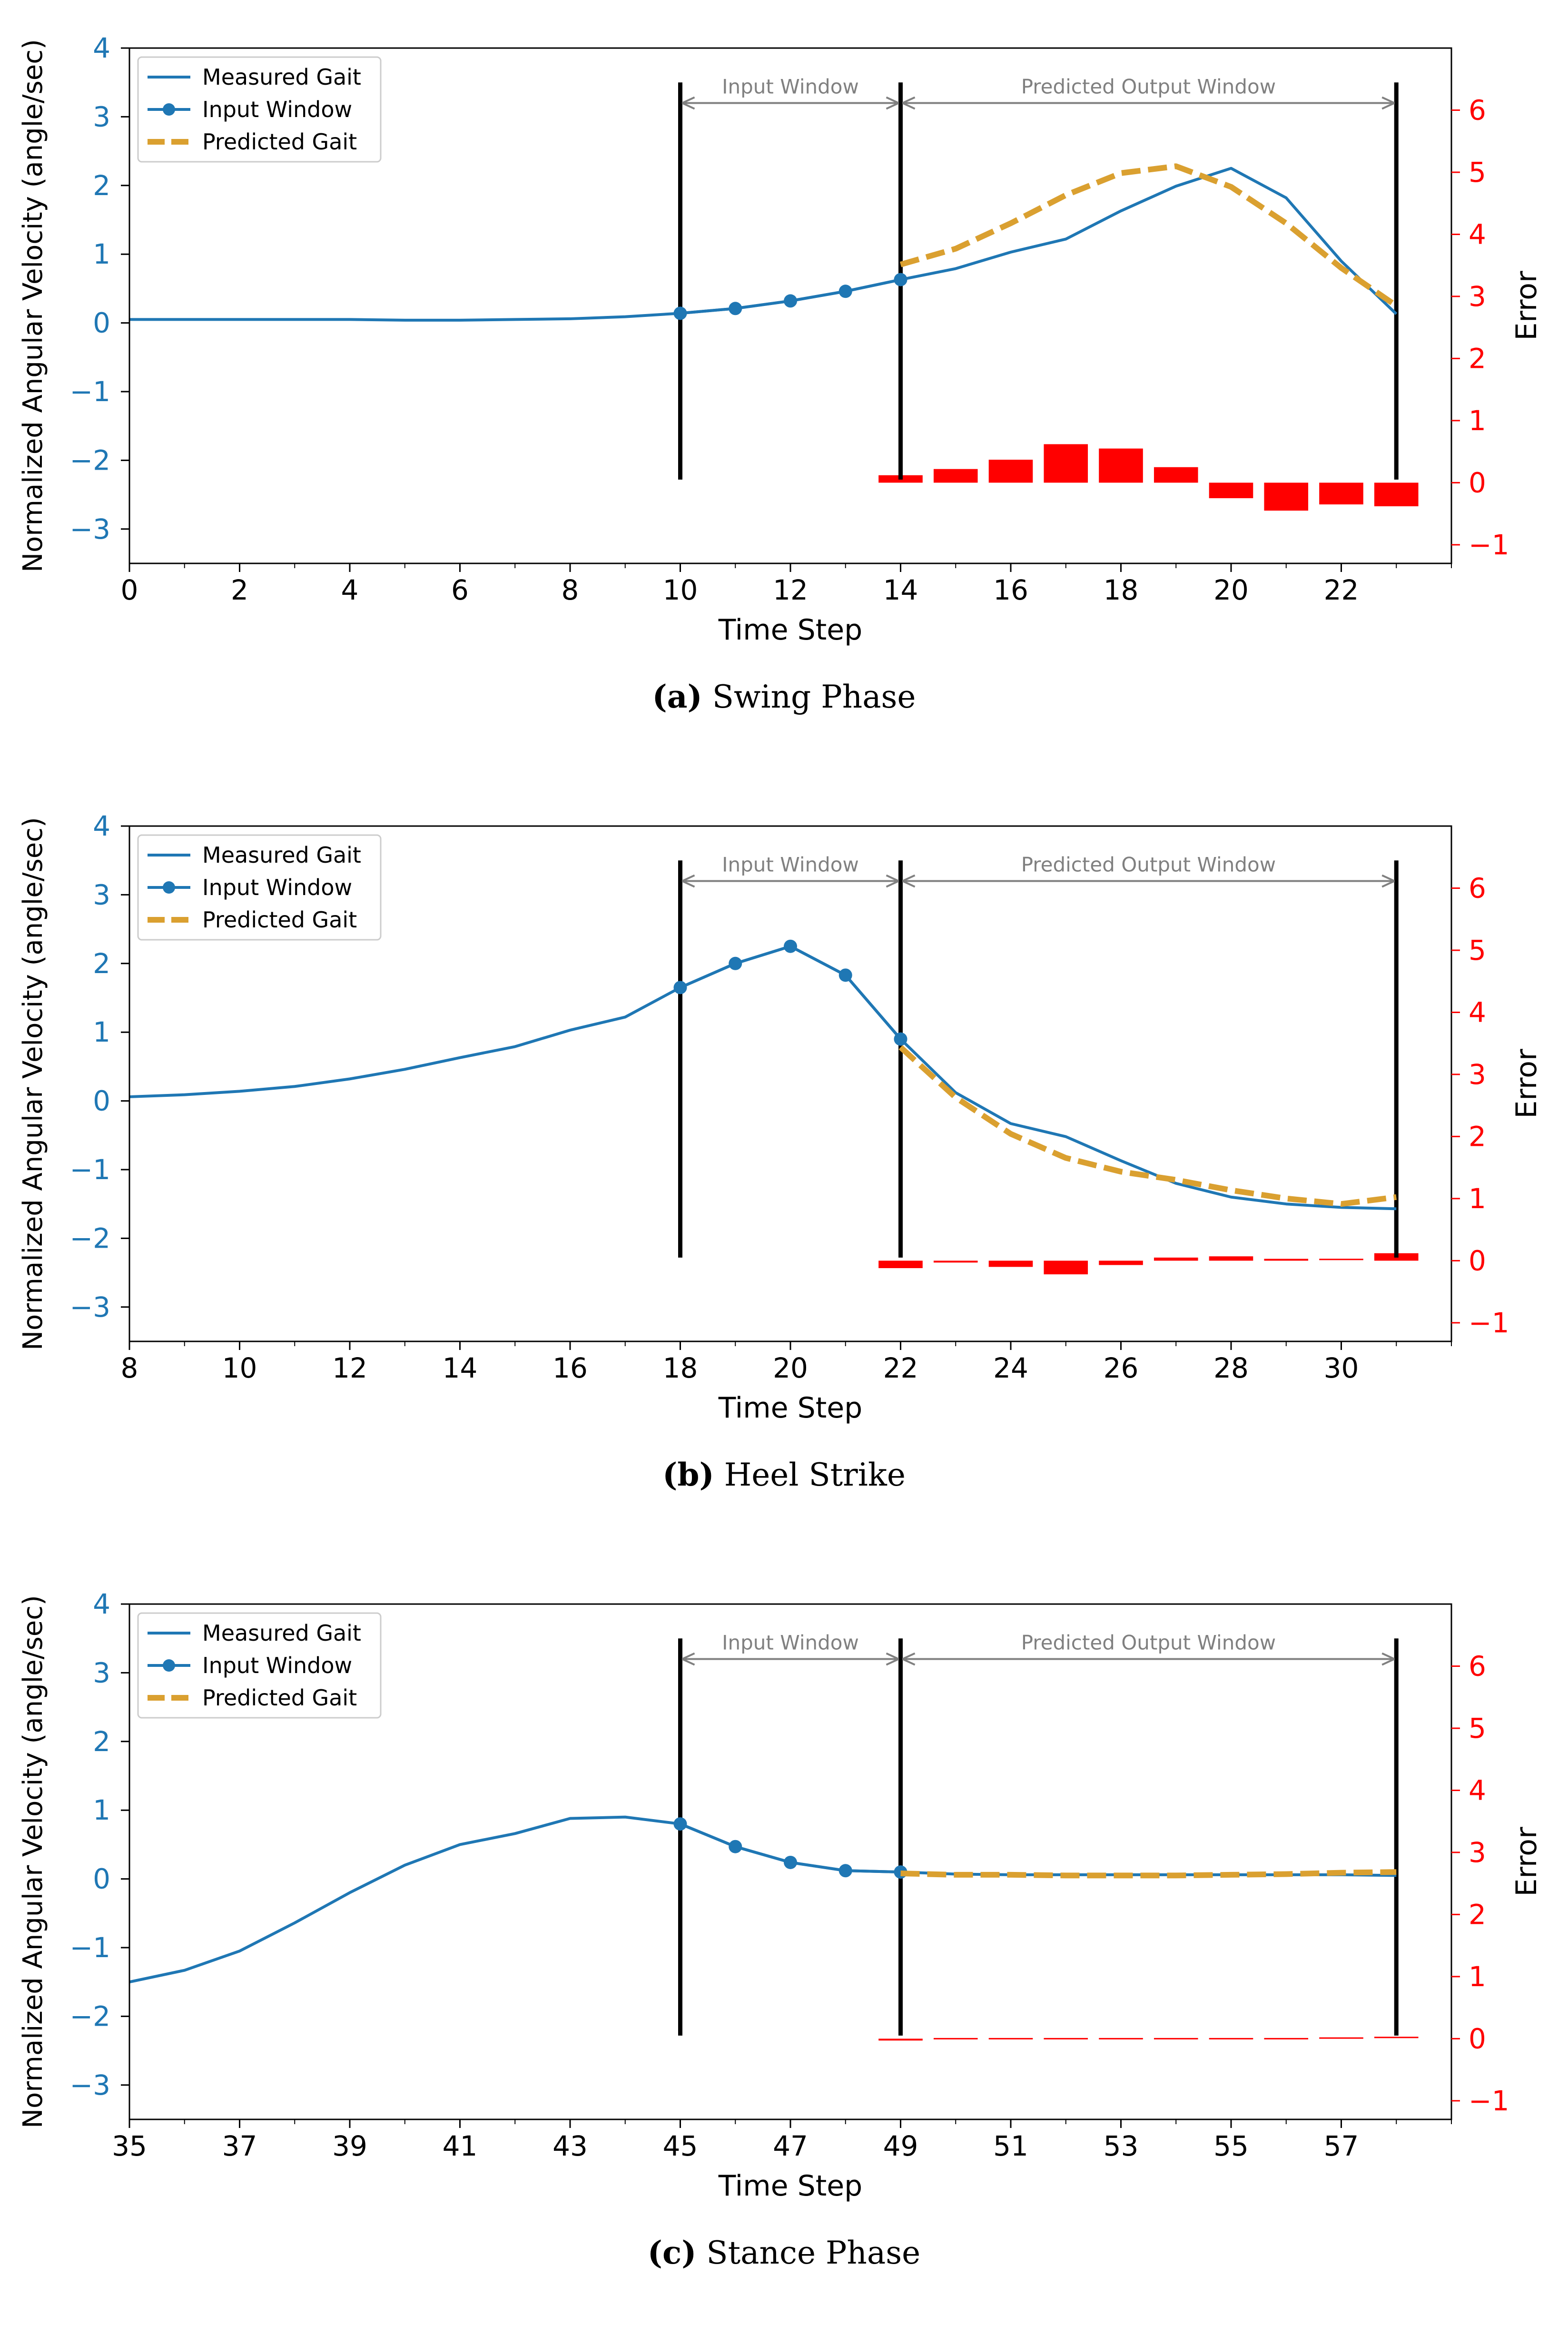  Describe the element at coordinates (1010, 1368) in the screenshot. I see `x-tick-label: 24` at that location.